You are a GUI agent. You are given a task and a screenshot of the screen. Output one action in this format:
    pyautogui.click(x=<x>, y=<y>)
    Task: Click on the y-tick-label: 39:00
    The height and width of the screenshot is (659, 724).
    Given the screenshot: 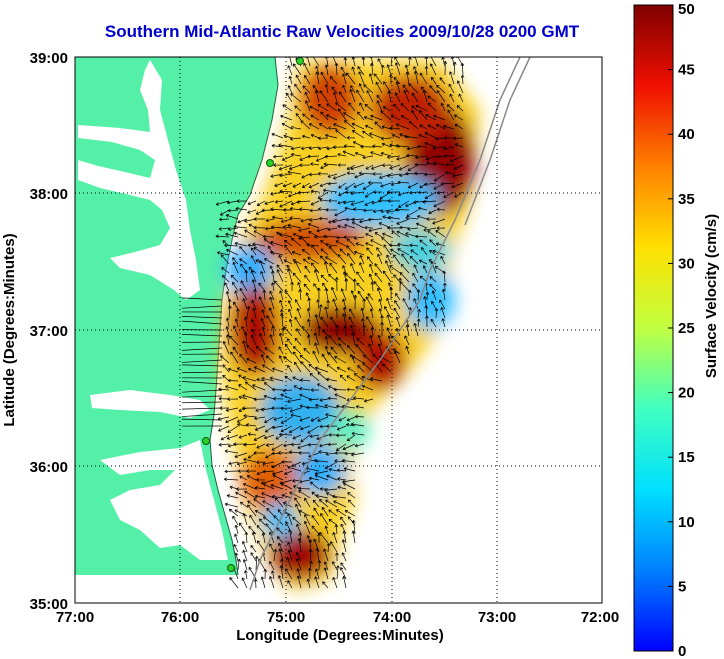 What is the action you would take?
    pyautogui.click(x=49, y=58)
    